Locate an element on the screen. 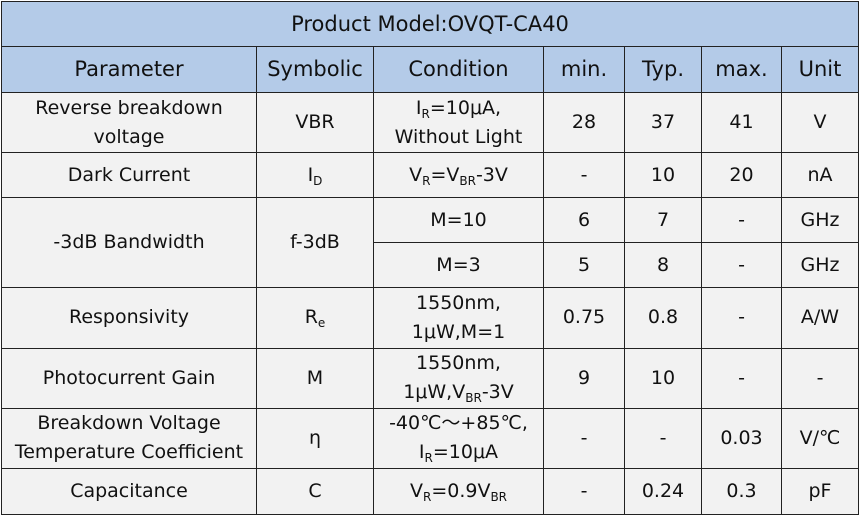 Image resolution: width=860 pixels, height=516 pixels. typ-cell: 0.8 is located at coordinates (663, 318).